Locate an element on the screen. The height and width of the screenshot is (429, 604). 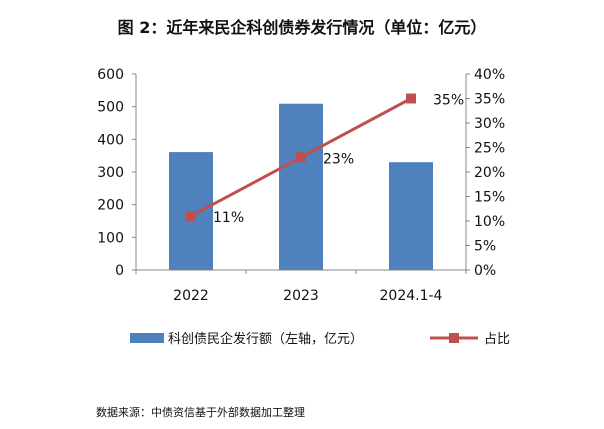
right-tick-label: 30% is located at coordinates (489, 124).